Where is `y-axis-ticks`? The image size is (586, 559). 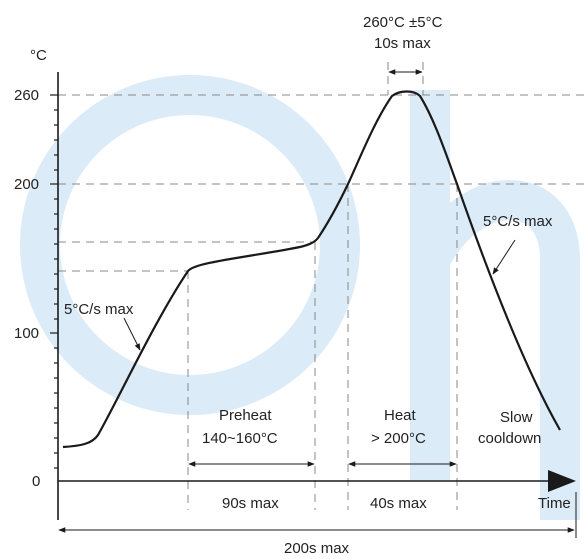
y-axis-ticks is located at coordinates (54, 281).